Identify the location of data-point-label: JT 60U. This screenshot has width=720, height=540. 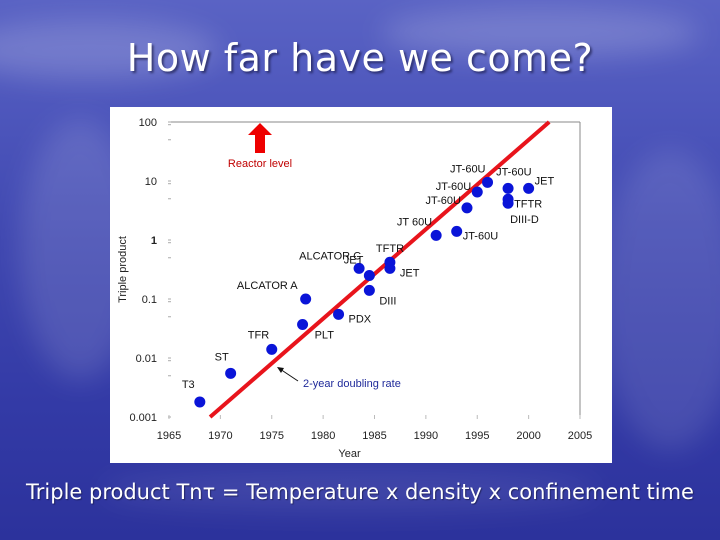
(414, 222).